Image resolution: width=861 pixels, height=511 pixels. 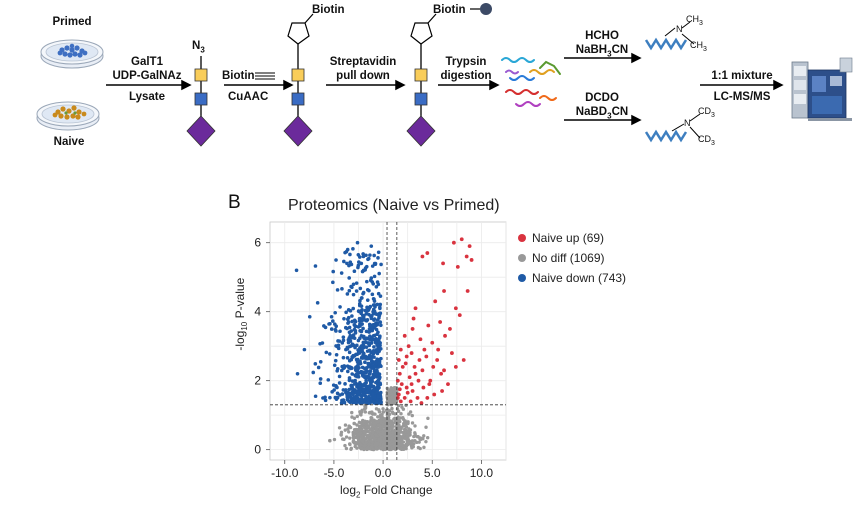 What do you see at coordinates (198, 47) in the screenshot?
I see `azide-label: N3` at bounding box center [198, 47].